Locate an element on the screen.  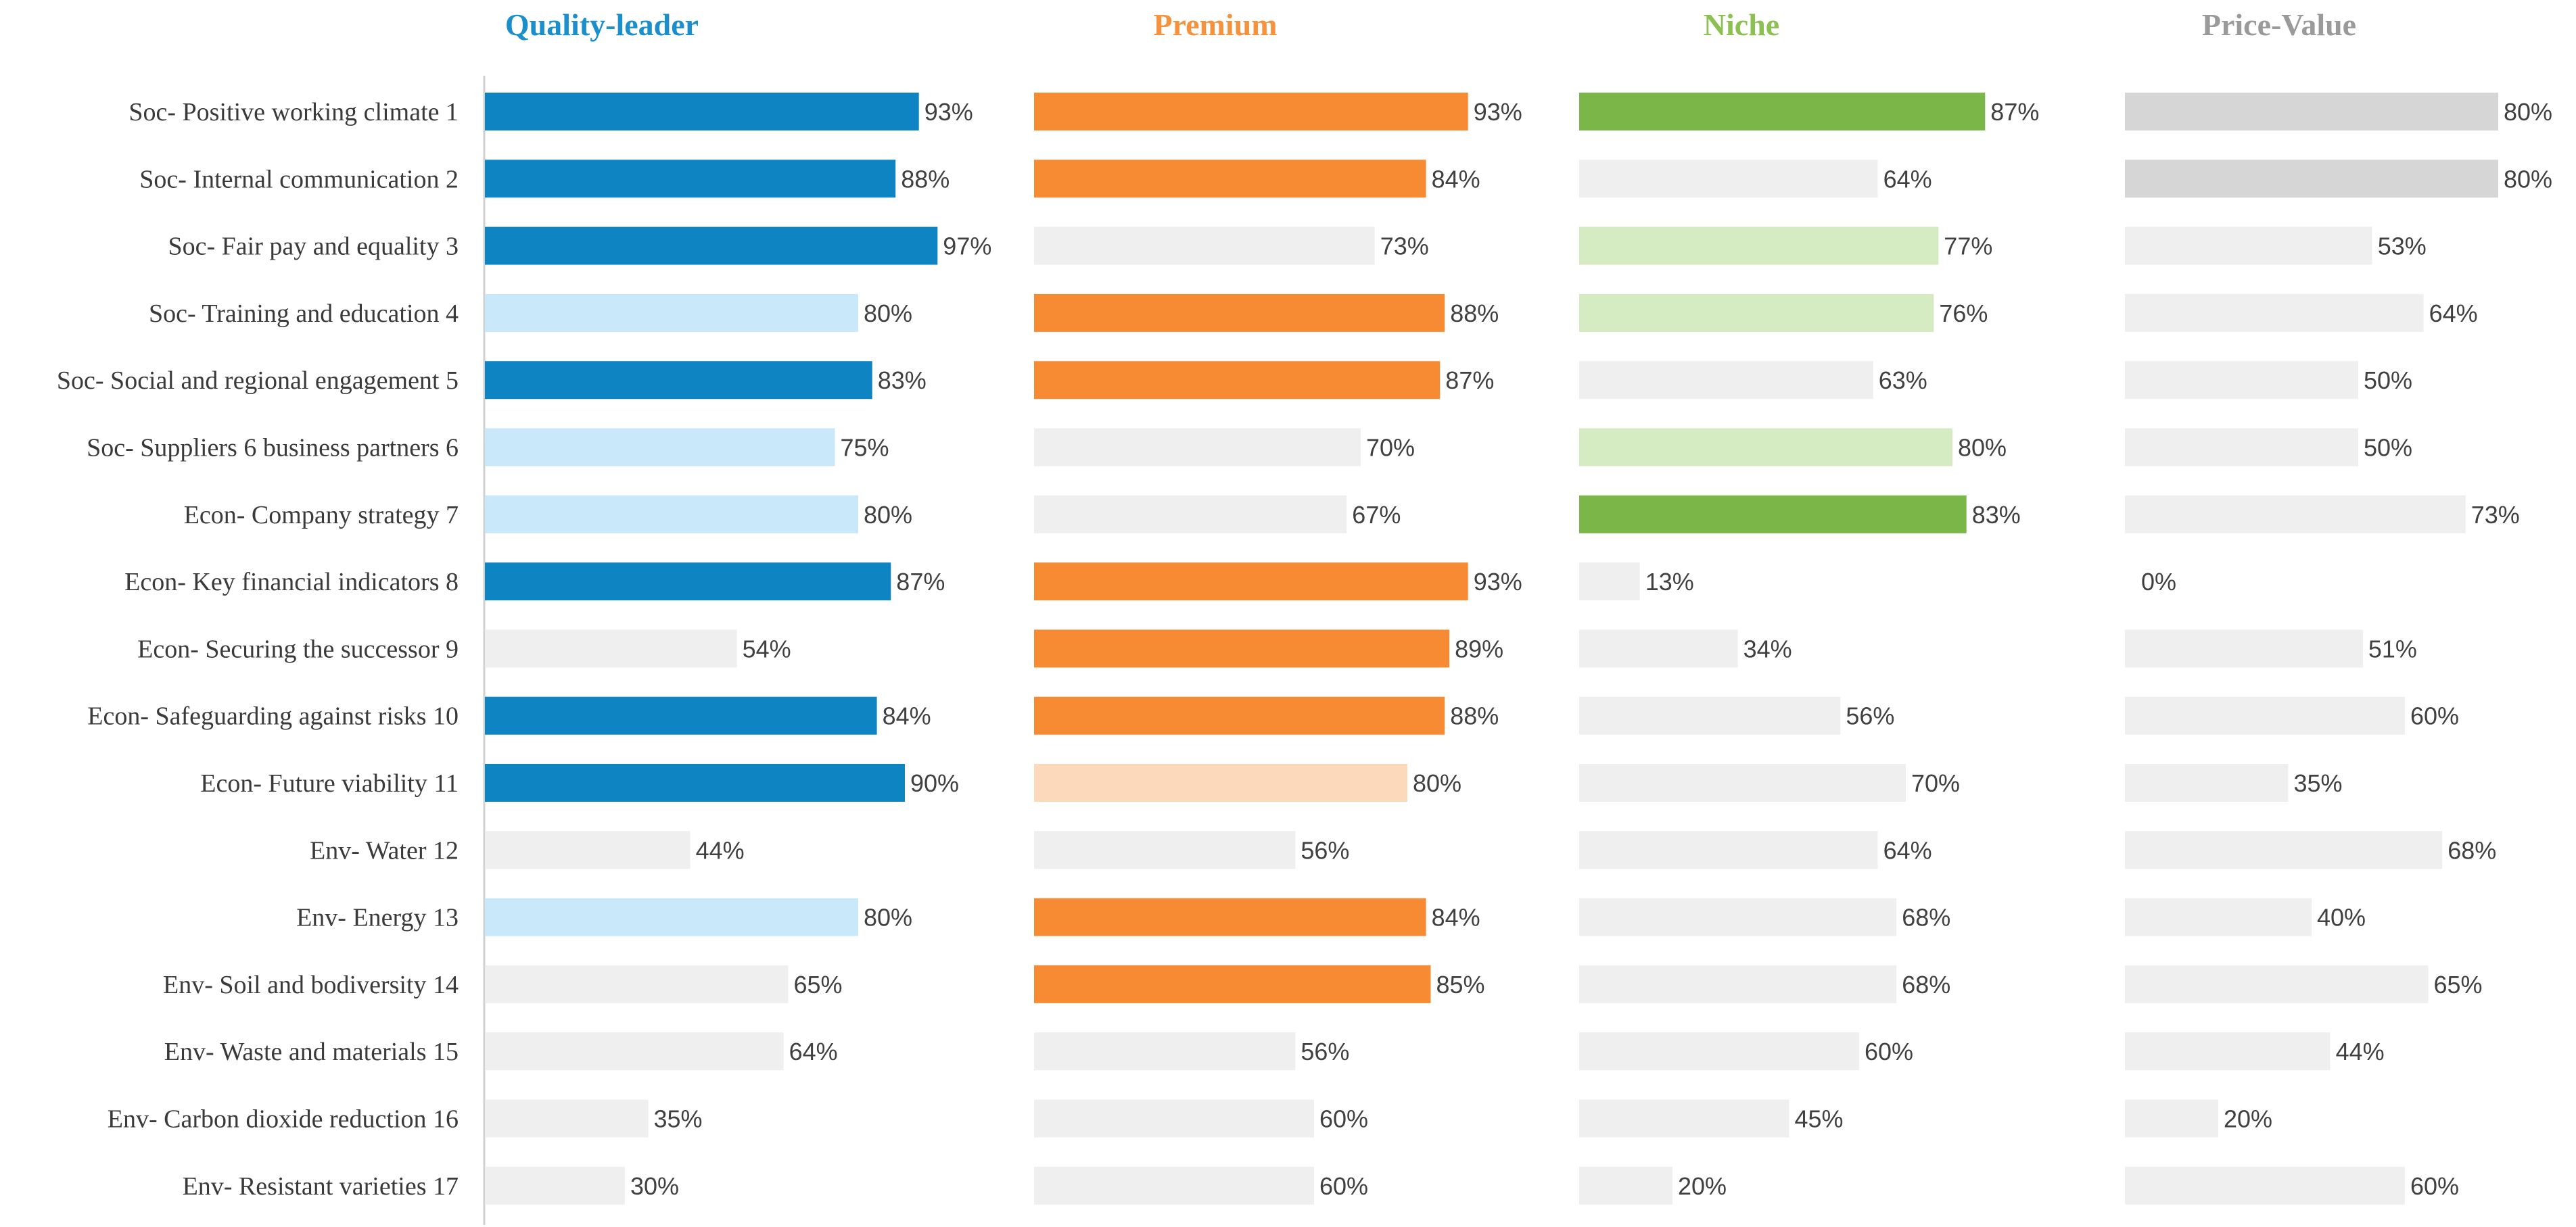
category-label-10: Econ- Safeguarding against risks 10 is located at coordinates (273, 716).